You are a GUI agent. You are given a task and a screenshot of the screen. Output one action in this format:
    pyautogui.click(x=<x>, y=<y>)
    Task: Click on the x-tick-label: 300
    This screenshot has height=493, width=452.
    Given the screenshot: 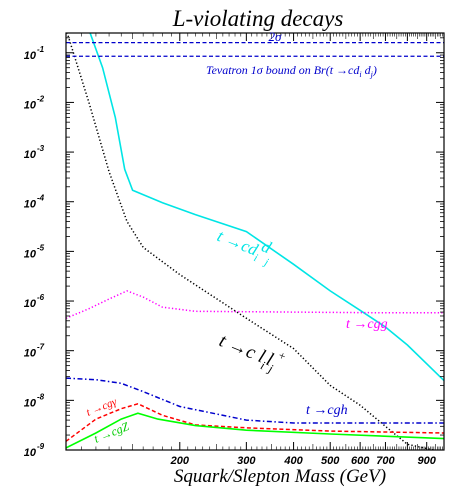 What is the action you would take?
    pyautogui.click(x=246, y=461)
    